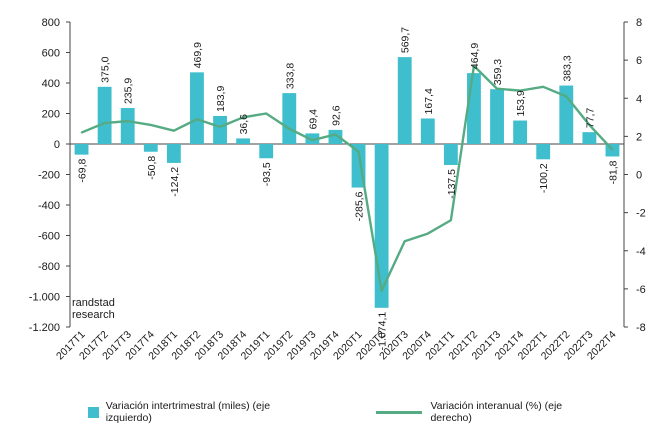 The image size is (664, 429). Describe the element at coordinates (641, 252) in the screenshot. I see `right-tick-label: -4` at that location.